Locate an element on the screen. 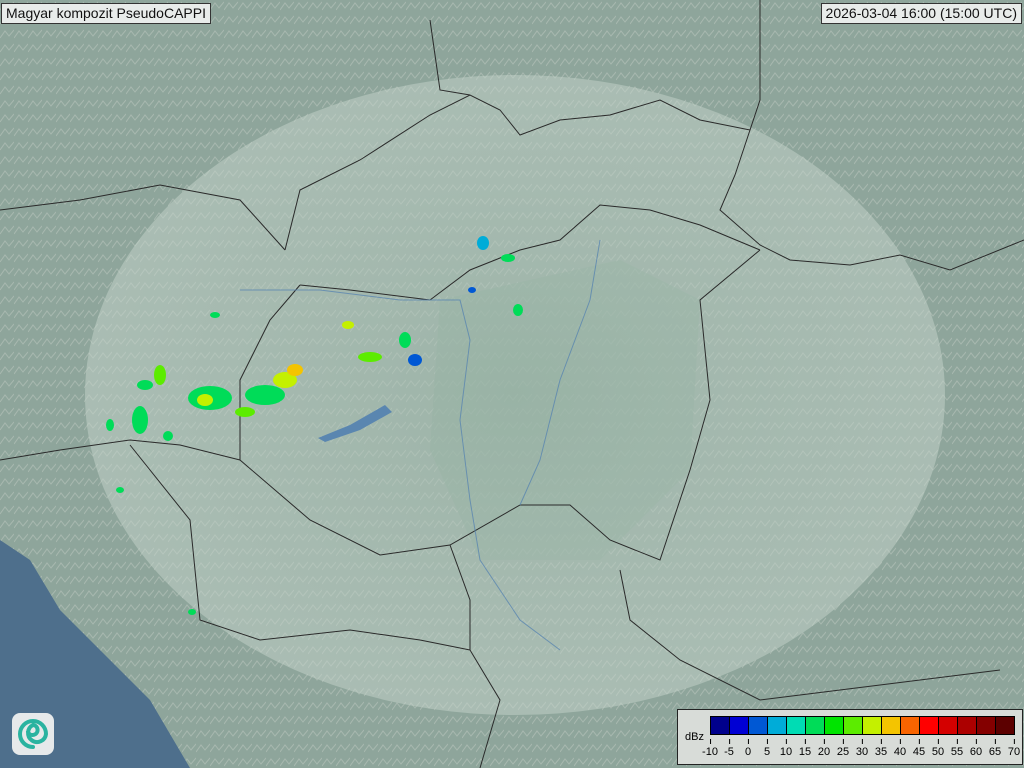  legend-tick-label: 40 is located at coordinates (900, 748).